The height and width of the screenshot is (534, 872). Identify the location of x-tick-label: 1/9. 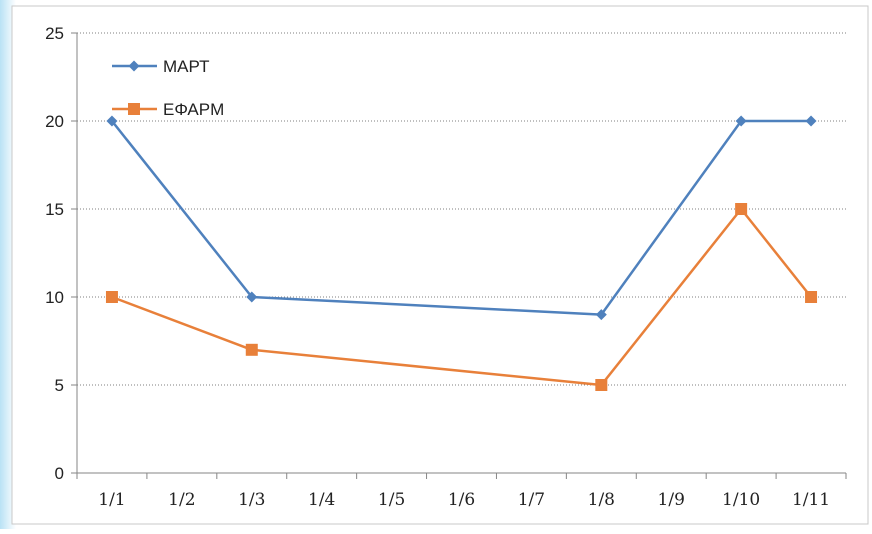
(671, 500).